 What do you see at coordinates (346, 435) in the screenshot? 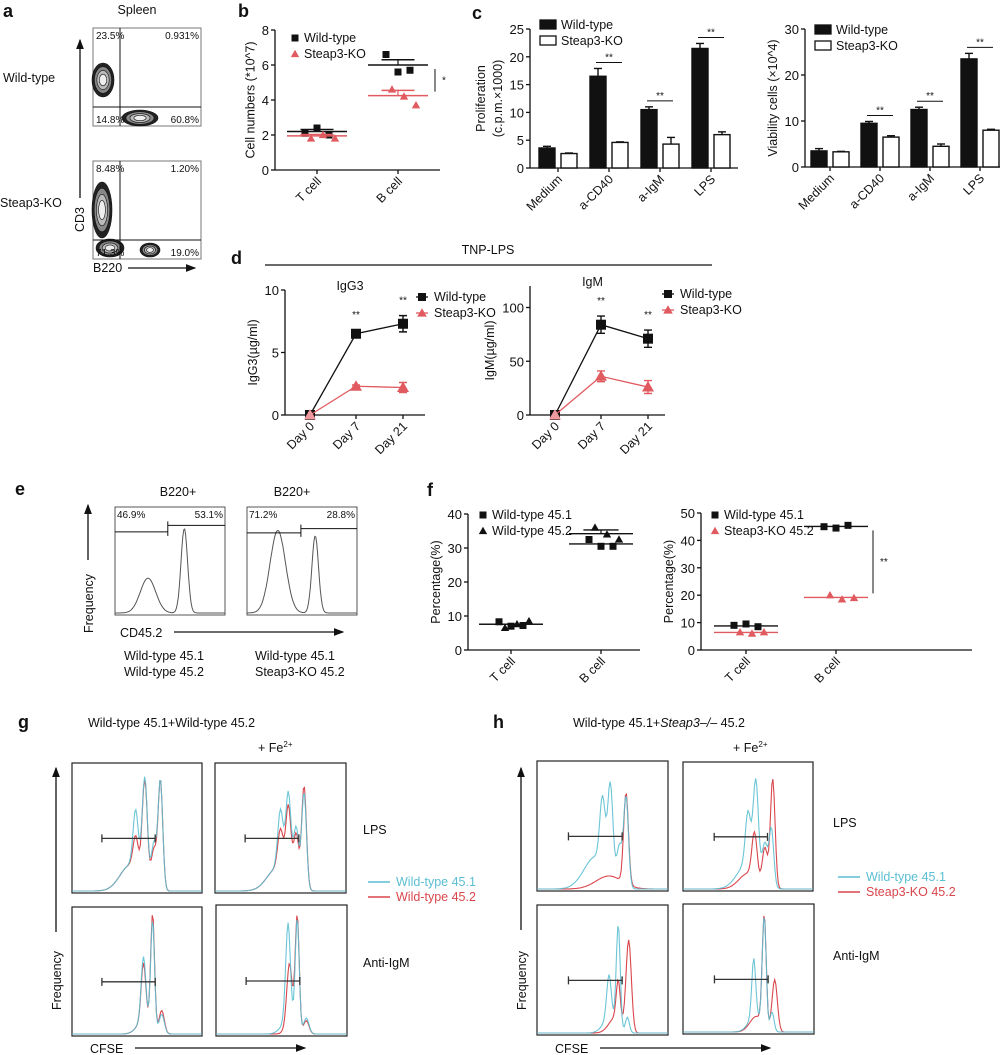
I see `x-tick-label: Day 7` at bounding box center [346, 435].